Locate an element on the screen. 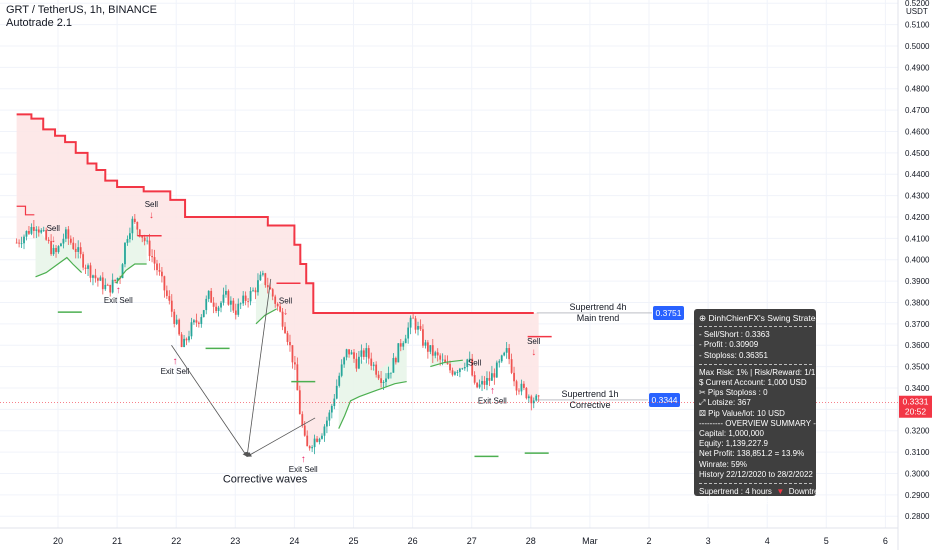 This screenshot has width=932, height=555. profit-line: - Profit : 0.30909 is located at coordinates (729, 345).